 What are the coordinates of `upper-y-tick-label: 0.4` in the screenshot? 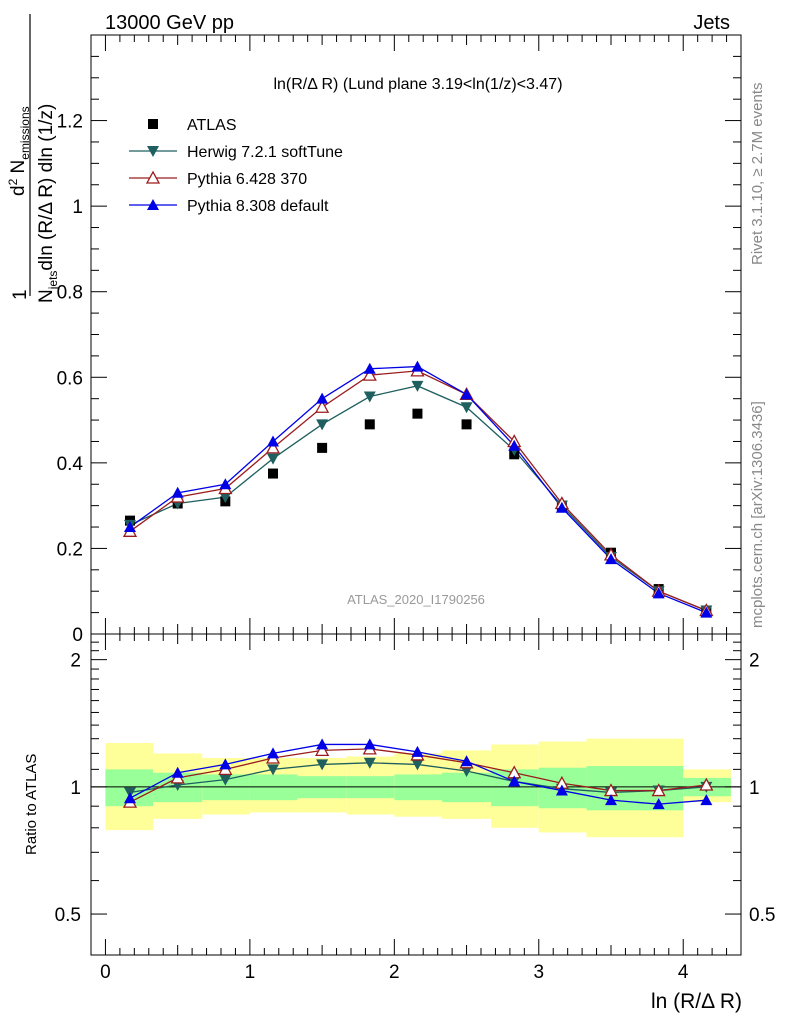 It's located at (70, 464).